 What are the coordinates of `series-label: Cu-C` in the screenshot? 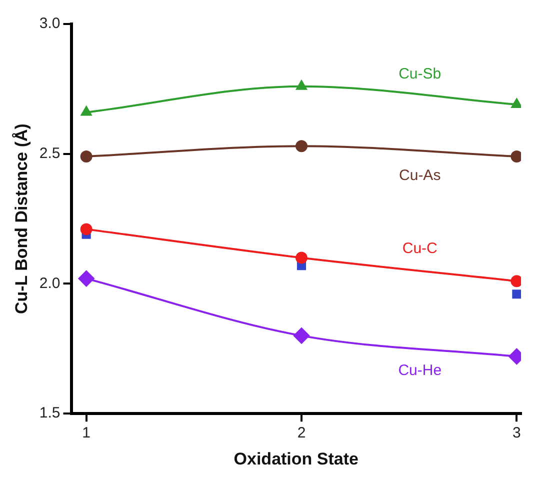 It's located at (420, 248).